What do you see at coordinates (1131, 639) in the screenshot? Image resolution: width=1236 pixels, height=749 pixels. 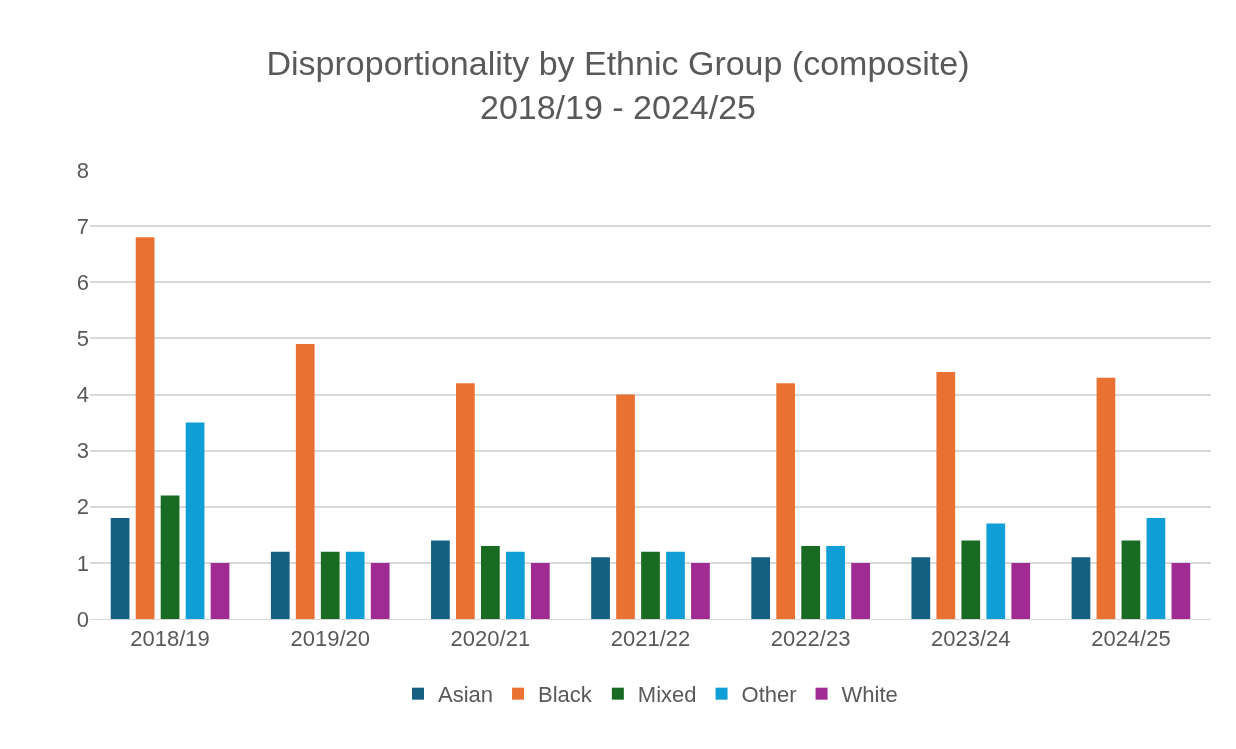 I see `x-tick-label: 2024/25` at bounding box center [1131, 639].